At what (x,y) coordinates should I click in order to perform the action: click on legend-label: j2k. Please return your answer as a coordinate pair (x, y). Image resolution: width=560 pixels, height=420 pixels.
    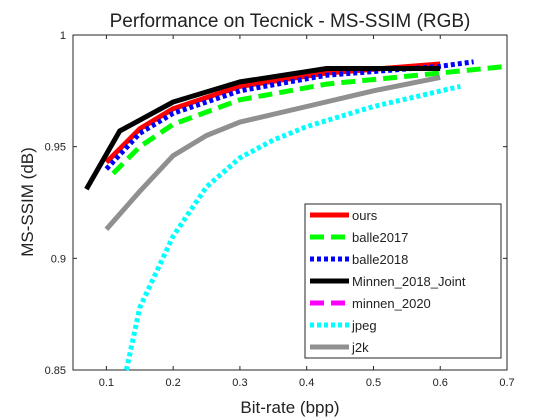
    Looking at the image, I should click on (360, 347).